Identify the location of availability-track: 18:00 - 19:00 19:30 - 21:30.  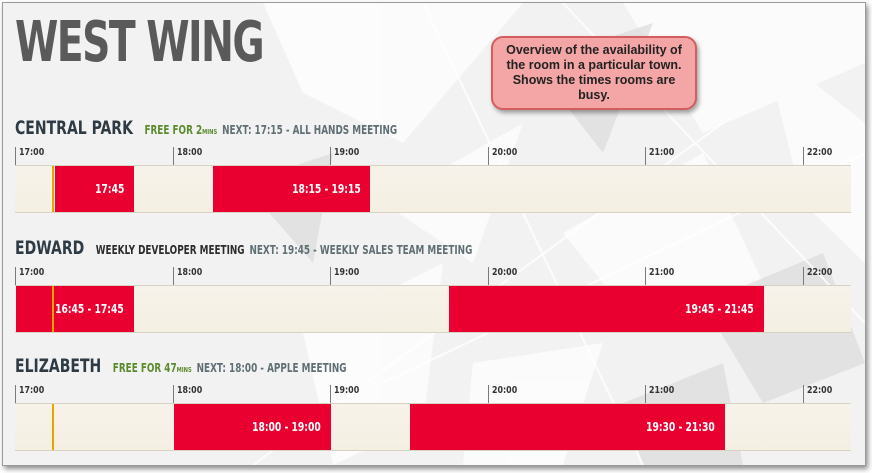
(433, 427).